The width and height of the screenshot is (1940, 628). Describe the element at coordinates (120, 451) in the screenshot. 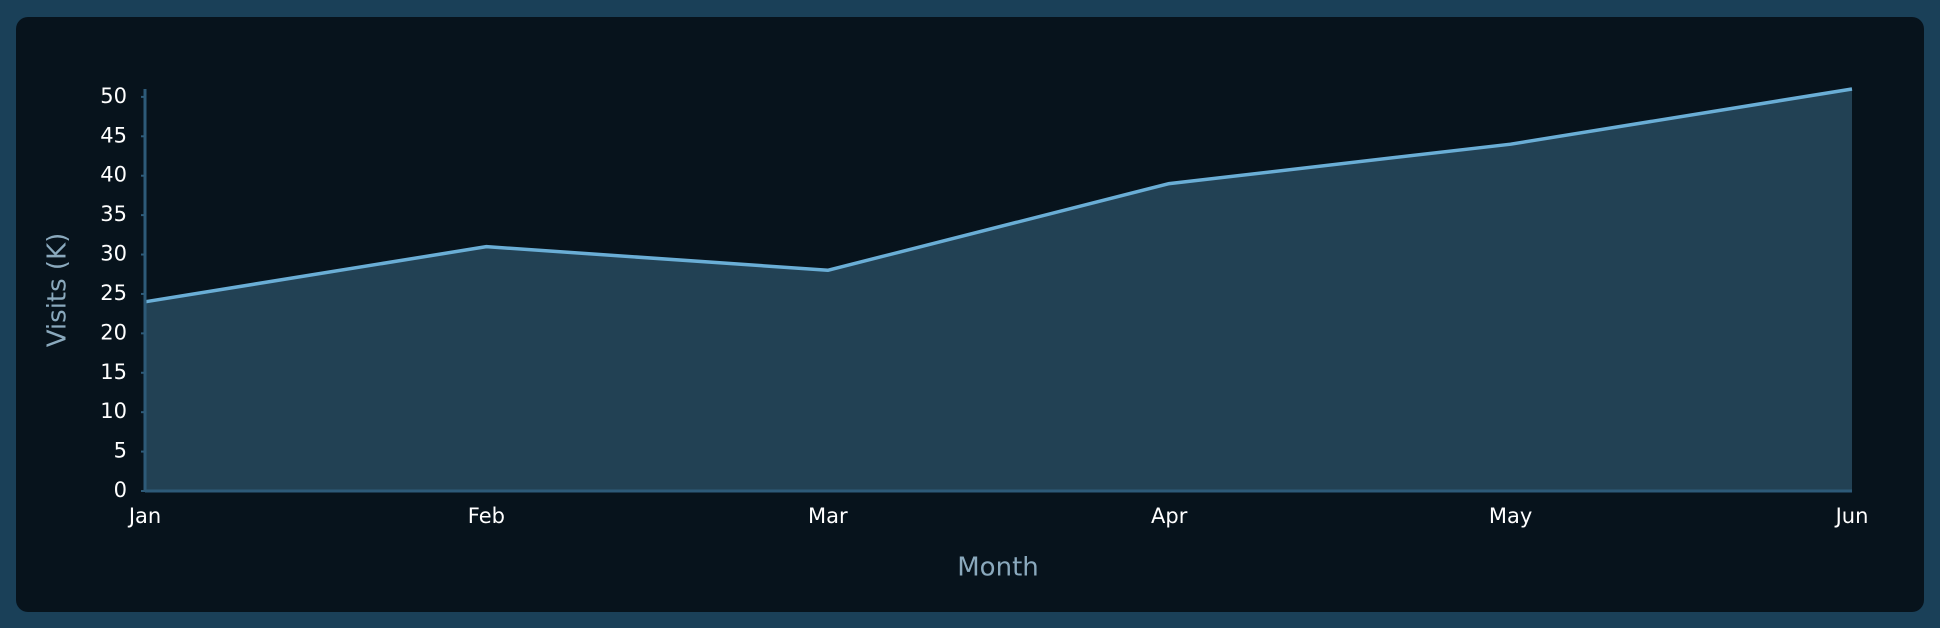

I see `y-tick-label: 5` at that location.